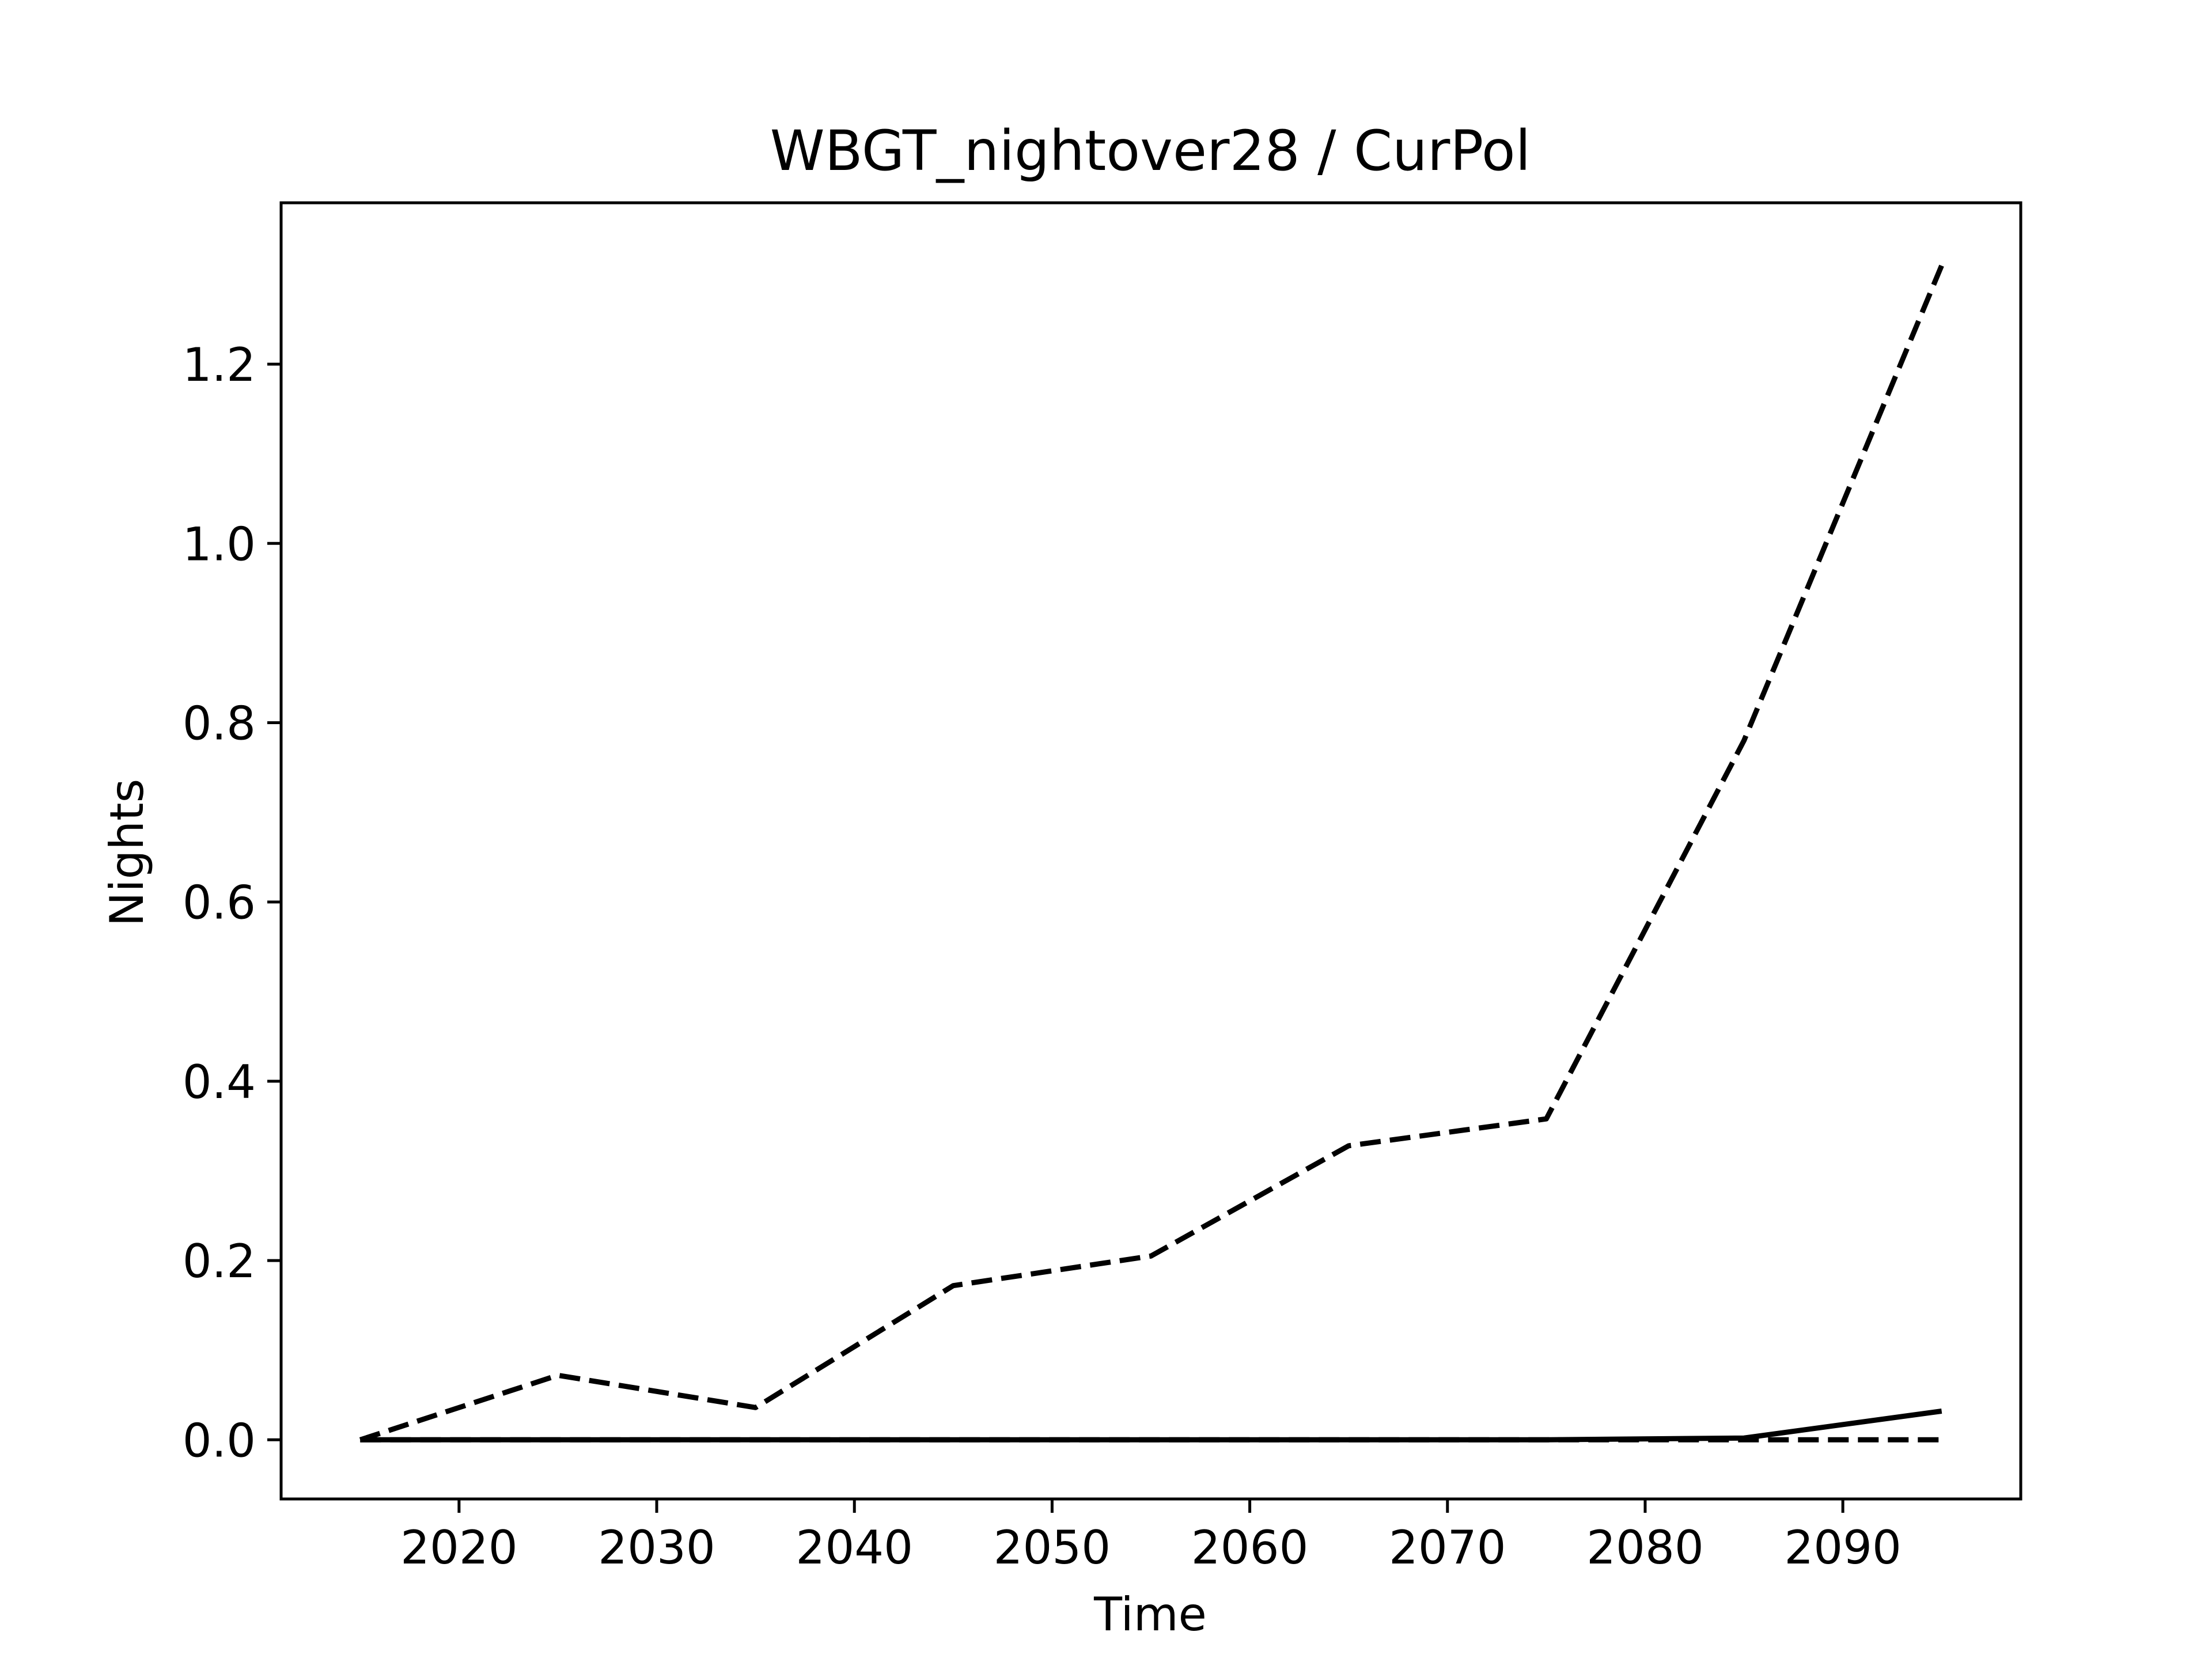  Describe the element at coordinates (127, 853) in the screenshot. I see `y-axis-label: Nights` at that location.